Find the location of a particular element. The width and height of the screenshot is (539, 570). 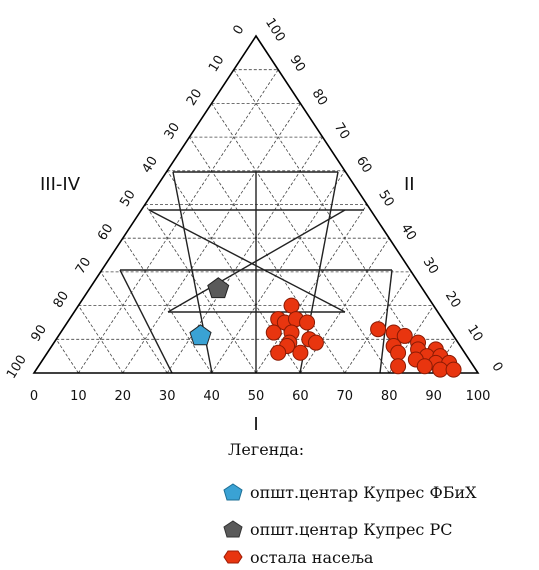

left-tick-label: 30 is located at coordinates (172, 131).